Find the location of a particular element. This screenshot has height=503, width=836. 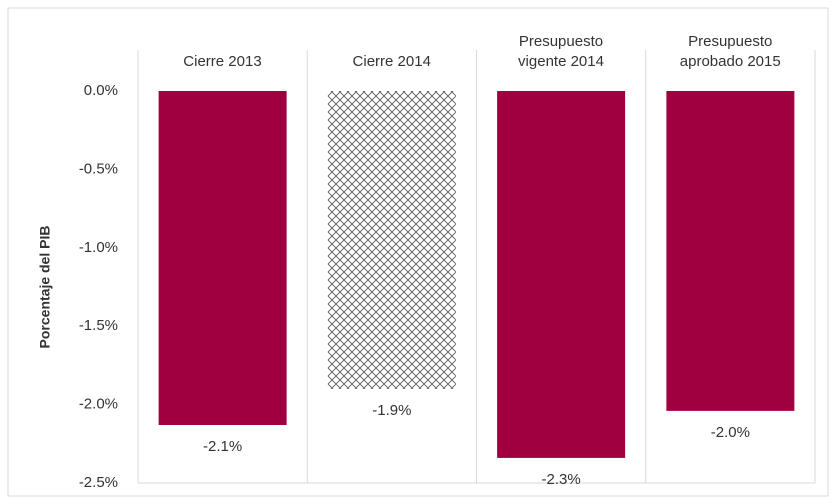

y-tick-label: 0.0% is located at coordinates (101, 90).